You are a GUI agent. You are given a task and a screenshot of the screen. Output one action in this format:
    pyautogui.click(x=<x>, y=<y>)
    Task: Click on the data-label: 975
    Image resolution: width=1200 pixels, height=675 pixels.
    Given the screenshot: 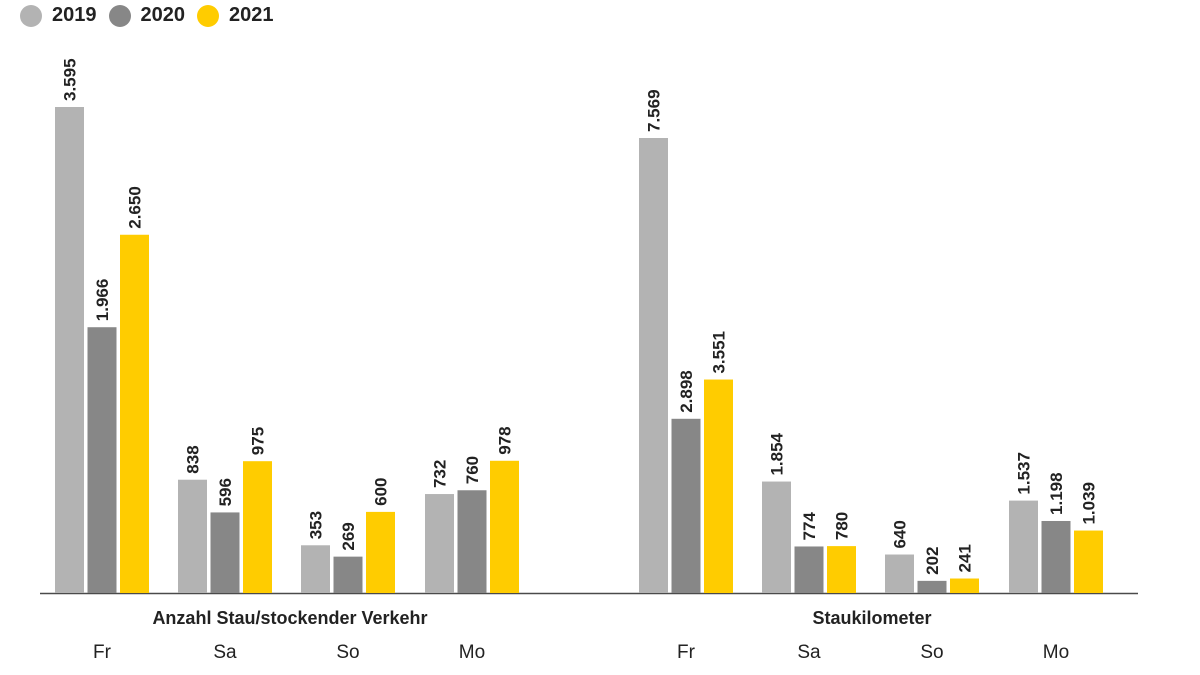 What is the action you would take?
    pyautogui.click(x=258, y=441)
    